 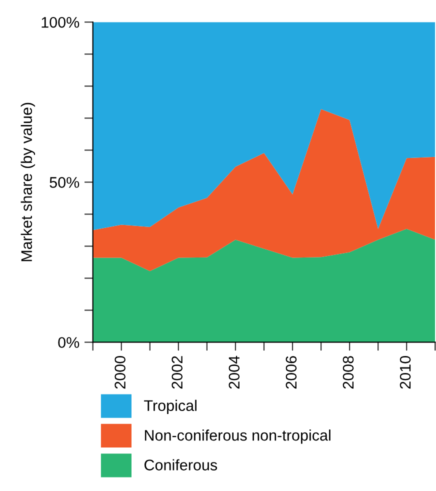 What do you see at coordinates (405, 372) in the screenshot?
I see `x-tick-label: 2010` at bounding box center [405, 372].